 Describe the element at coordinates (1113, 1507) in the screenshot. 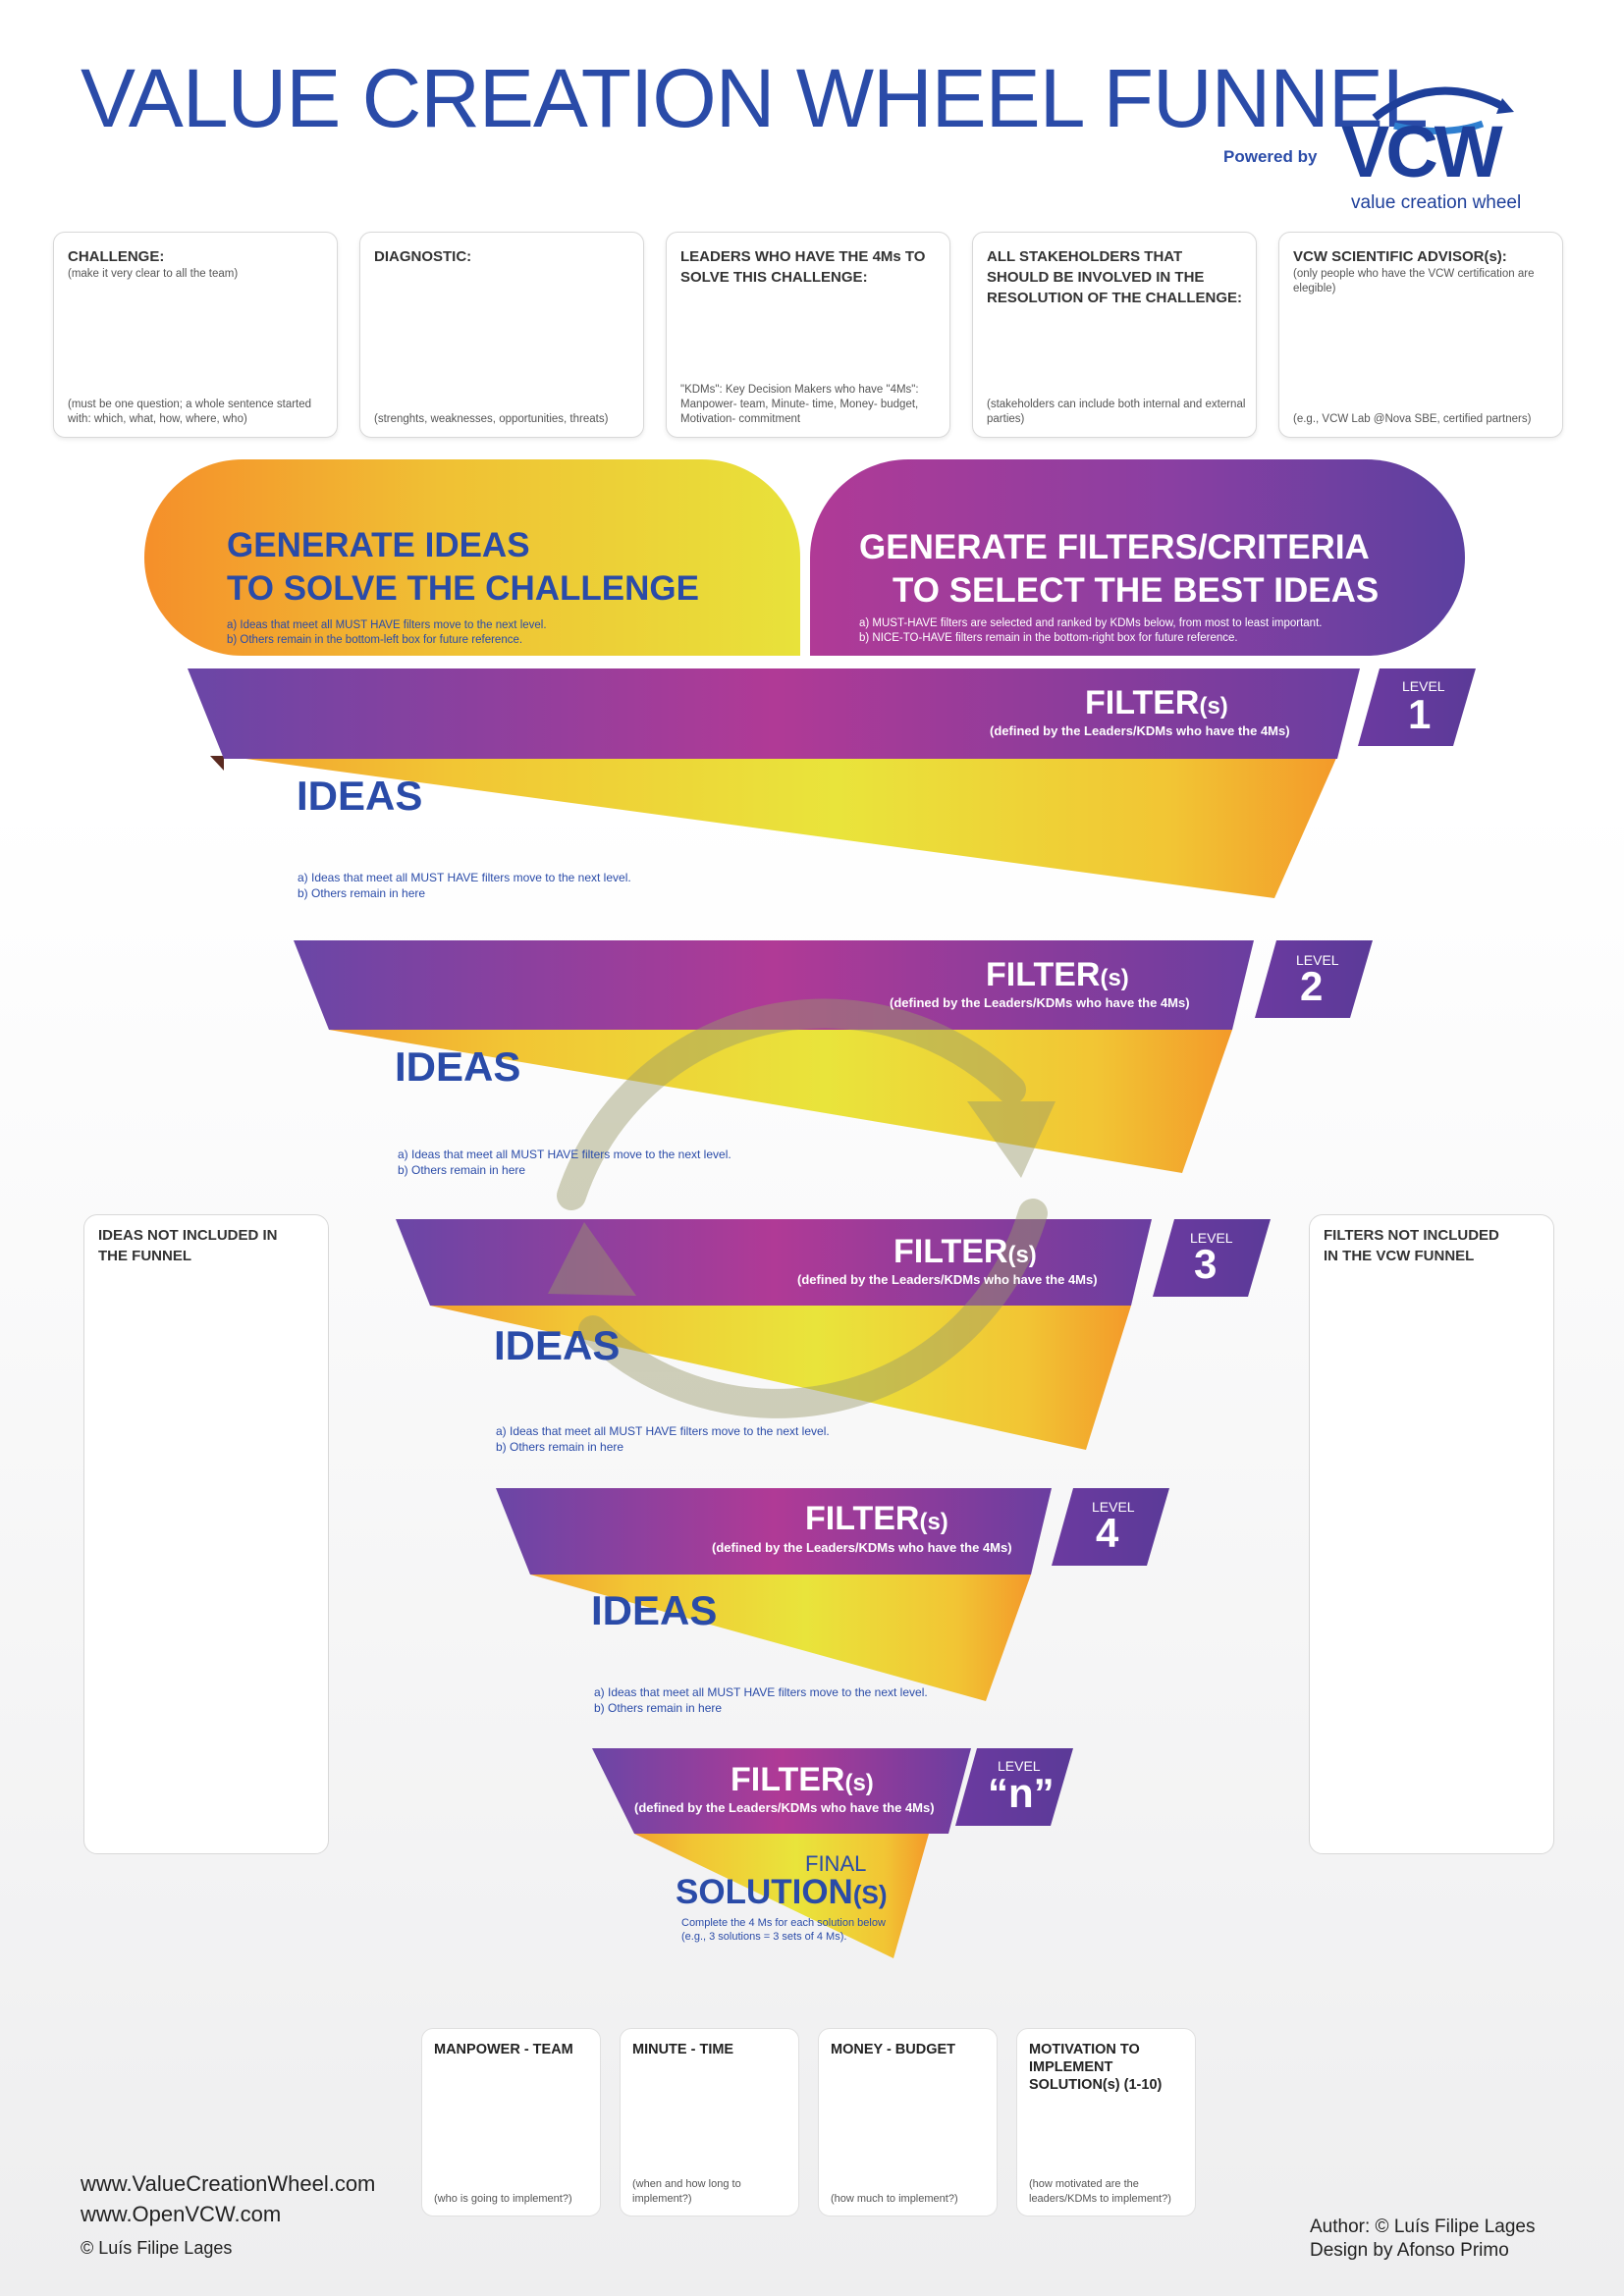

I see `level-label-4: LEVEL` at that location.